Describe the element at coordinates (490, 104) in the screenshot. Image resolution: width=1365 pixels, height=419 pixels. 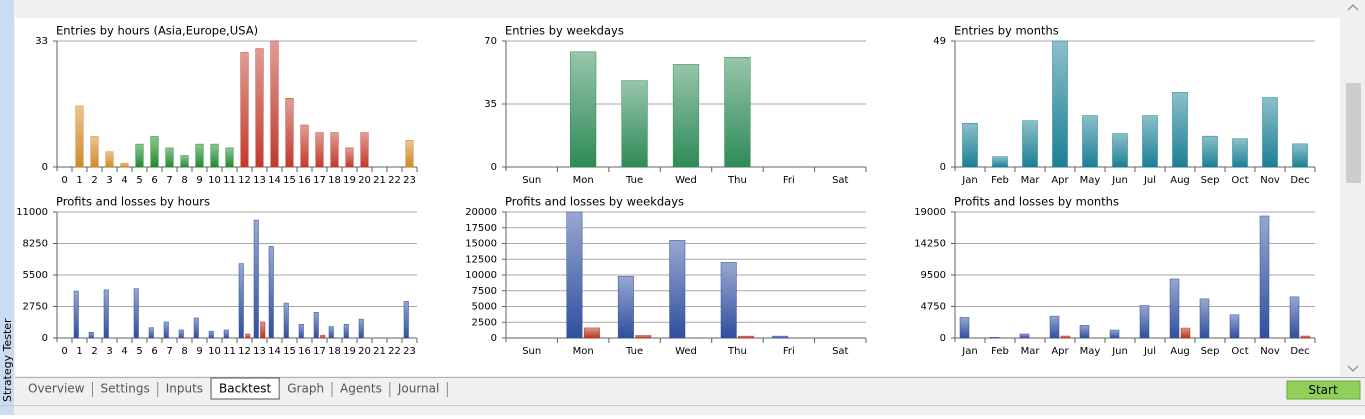
I see `y-tick-label: 35` at that location.